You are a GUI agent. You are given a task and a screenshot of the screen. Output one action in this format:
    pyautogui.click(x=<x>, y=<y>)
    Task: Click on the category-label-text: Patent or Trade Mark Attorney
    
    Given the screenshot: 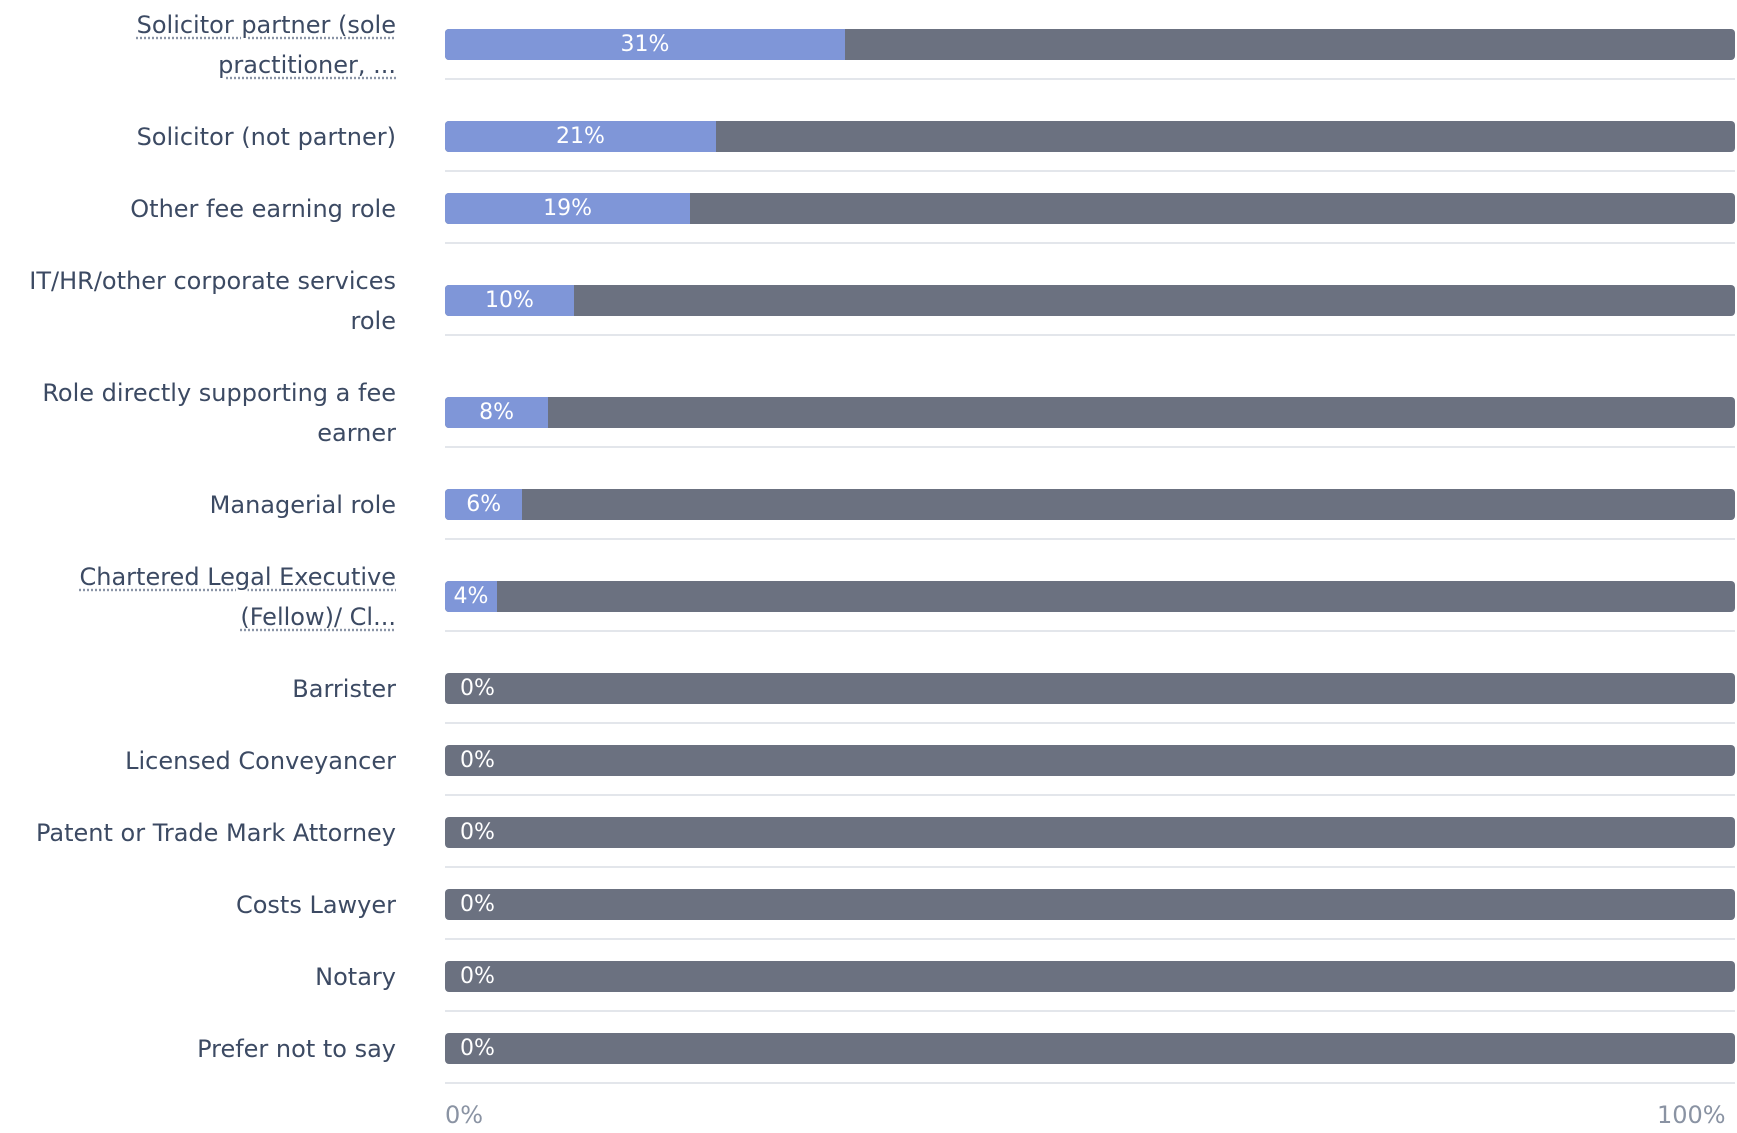 What is the action you would take?
    pyautogui.click(x=216, y=832)
    